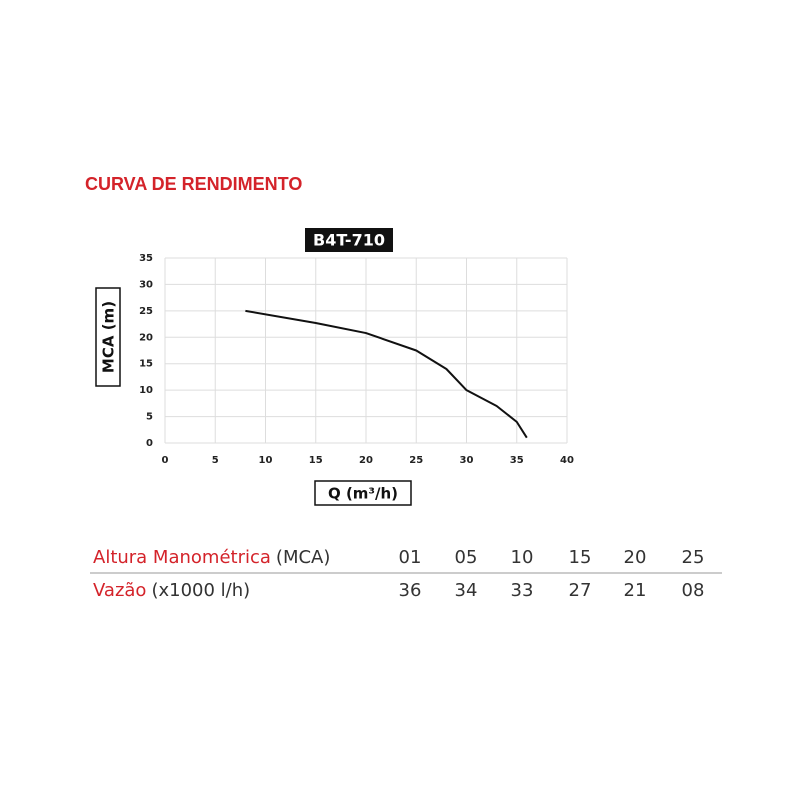  What do you see at coordinates (580, 590) in the screenshot?
I see `table-cell: 27` at bounding box center [580, 590].